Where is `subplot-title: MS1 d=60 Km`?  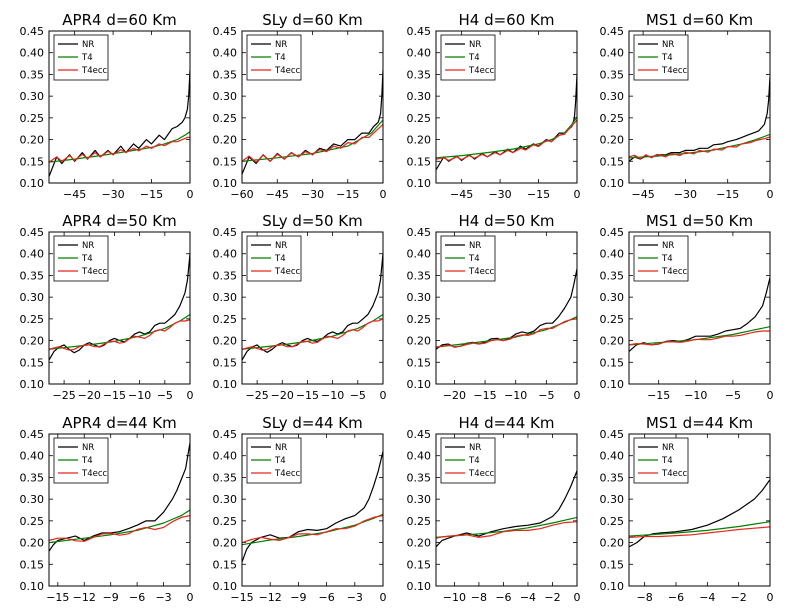
subplot-title: MS1 d=60 Km is located at coordinates (699, 20).